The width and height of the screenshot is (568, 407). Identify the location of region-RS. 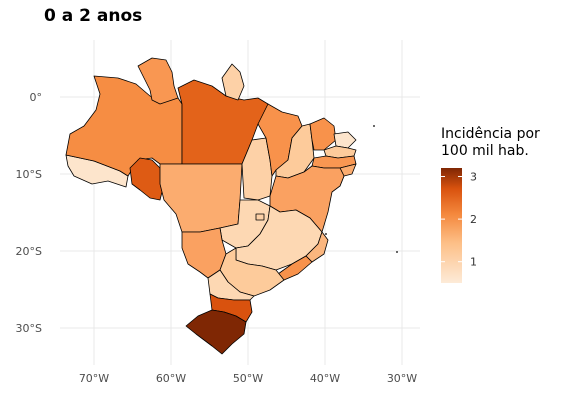
(216, 332).